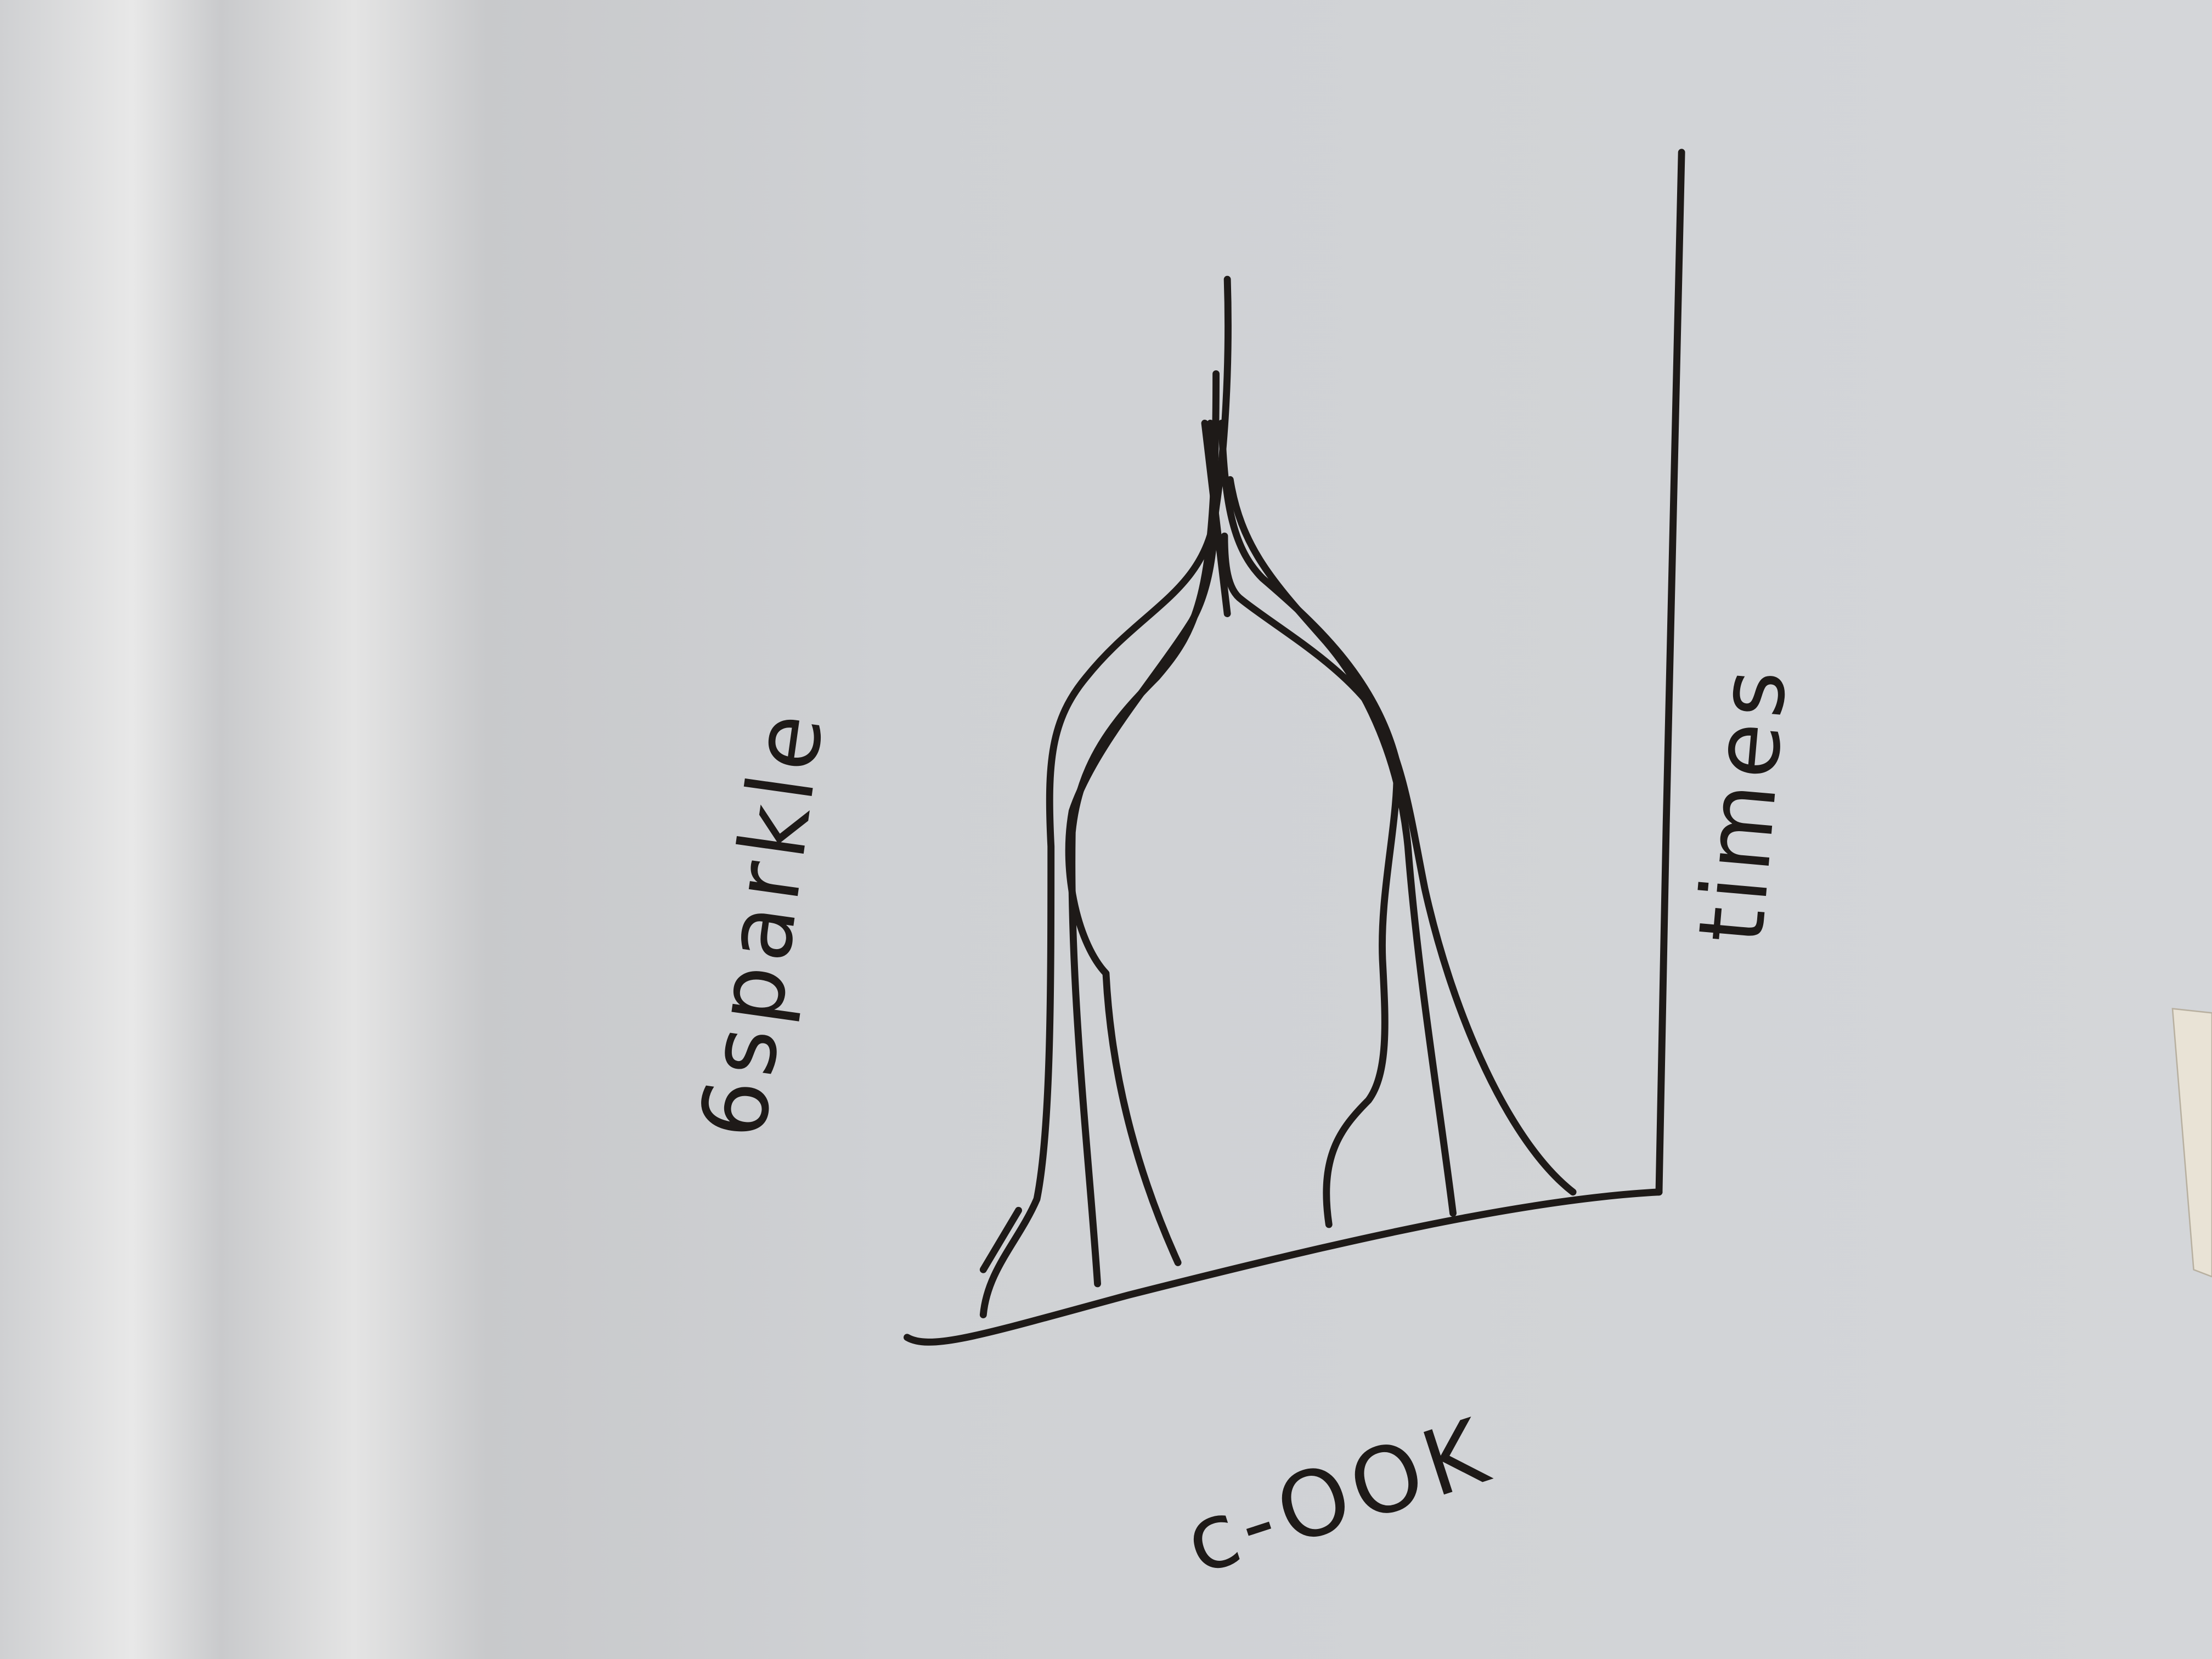  I want to click on vertical-axis, so click(1670, 672).